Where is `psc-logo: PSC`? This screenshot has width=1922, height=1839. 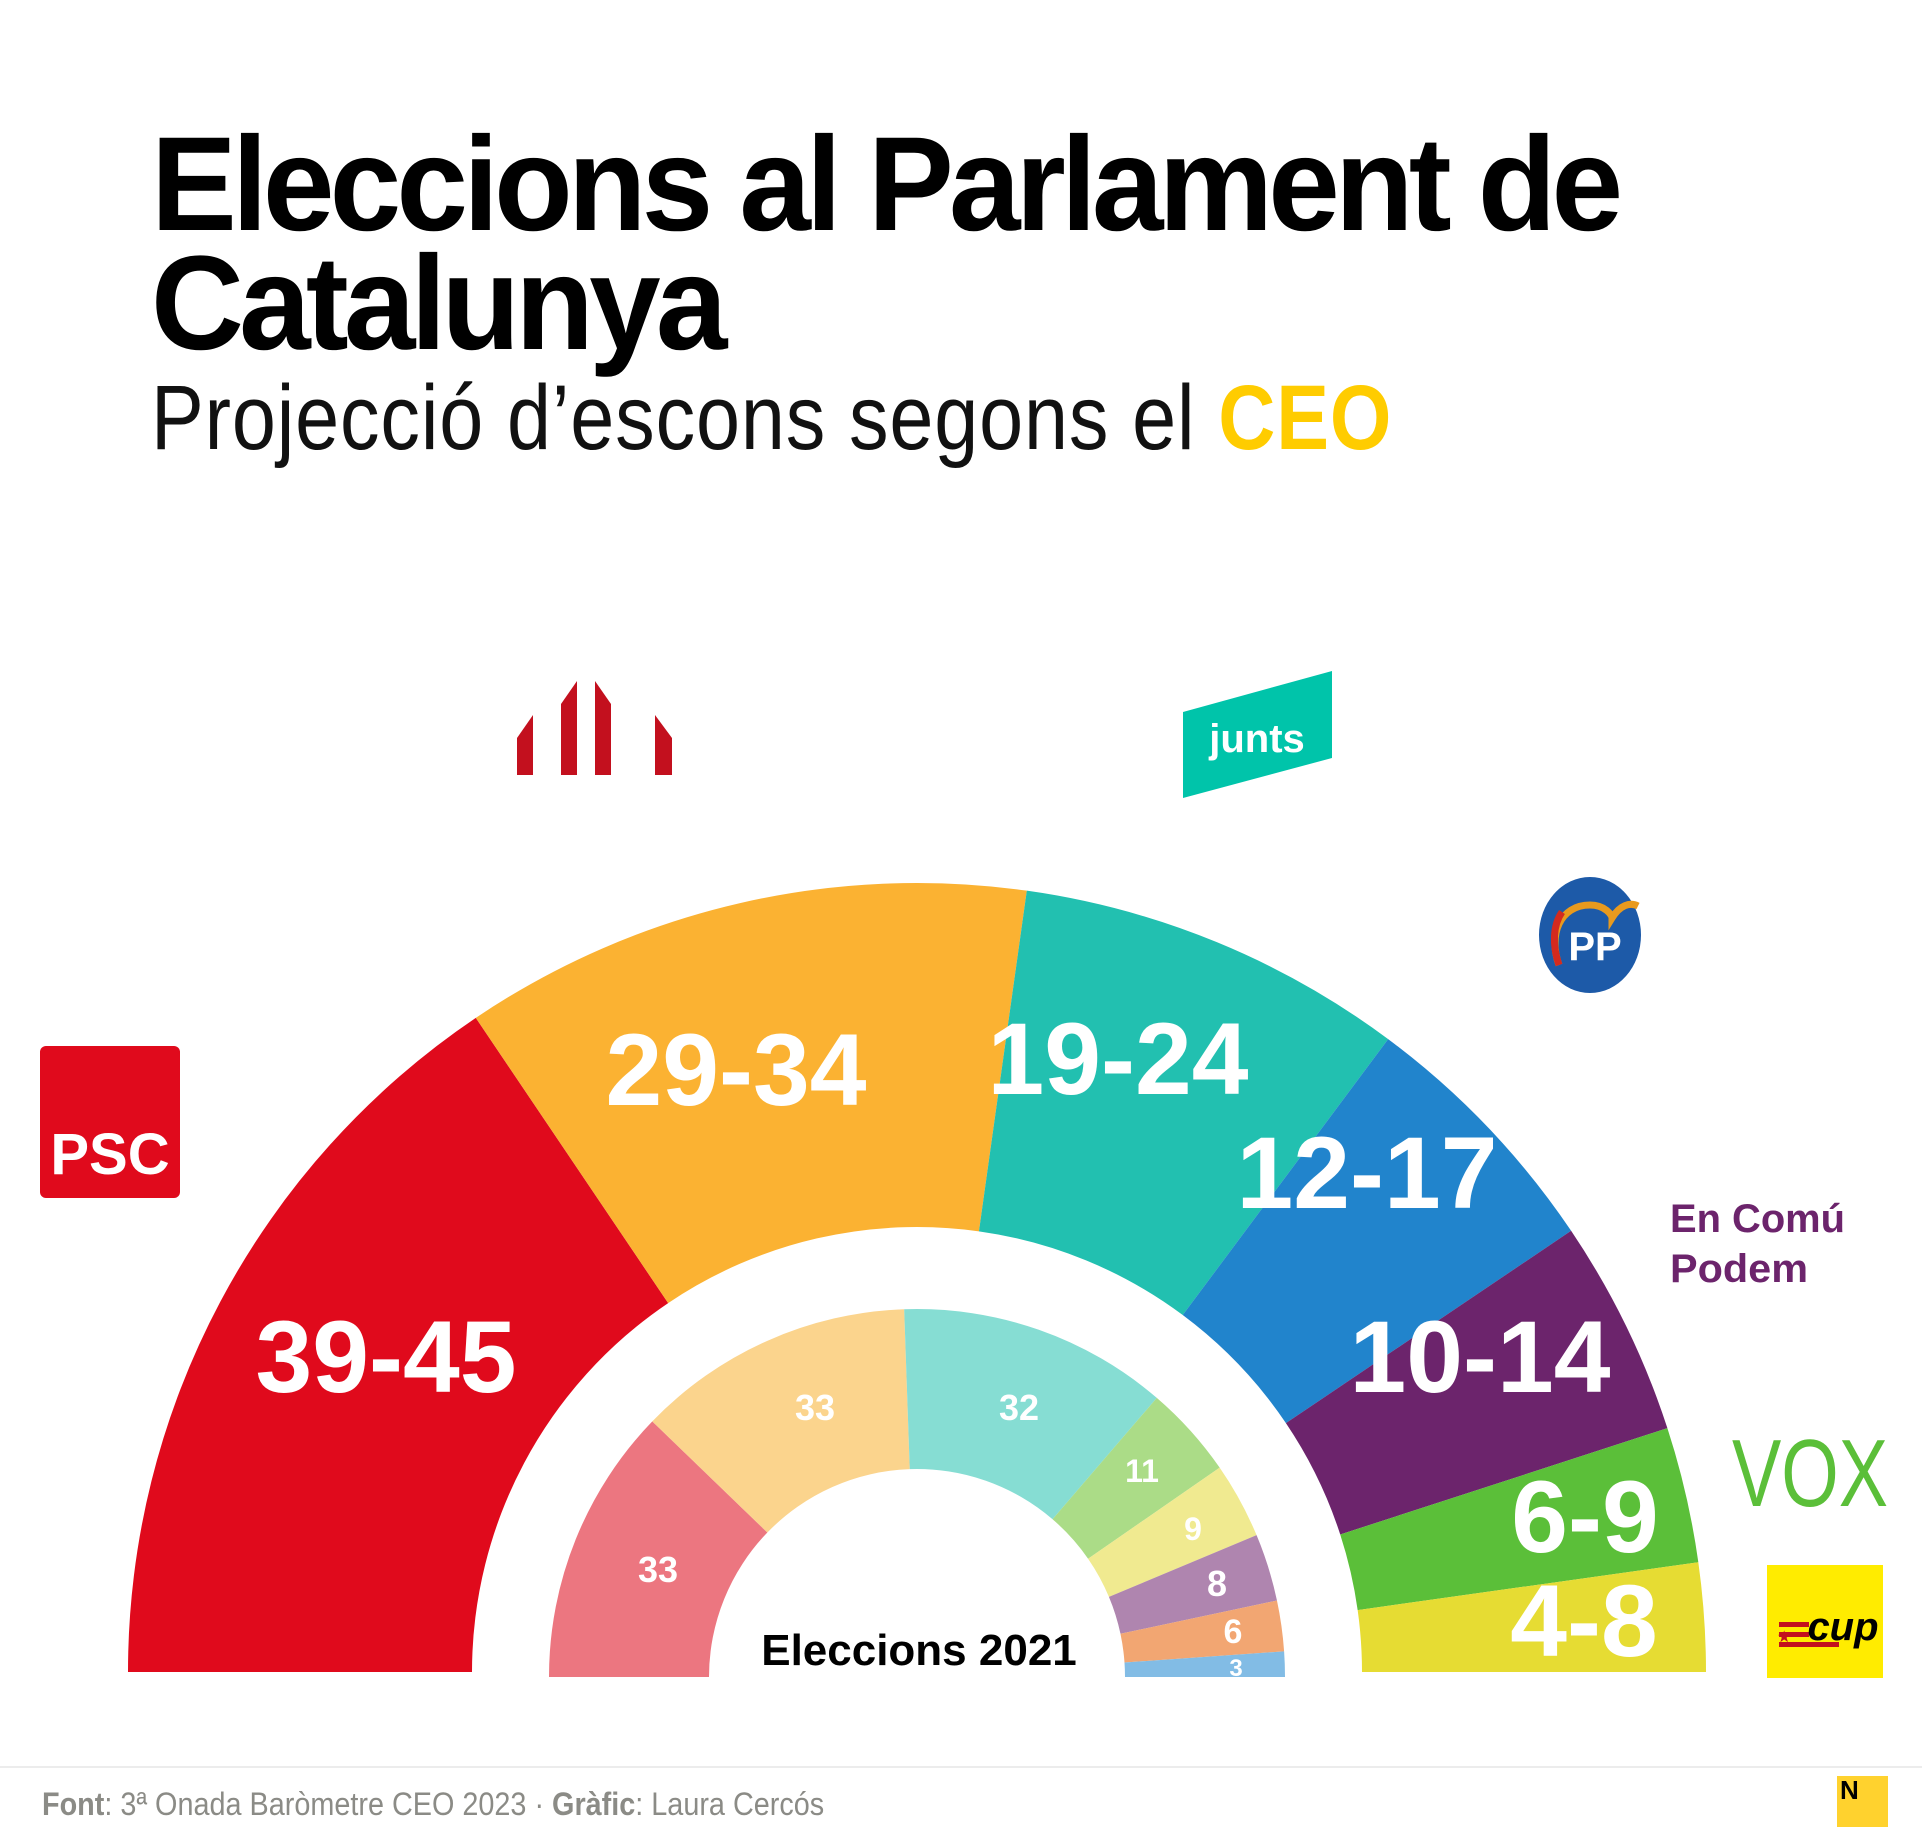
psc-logo: PSC is located at coordinates (110, 1122).